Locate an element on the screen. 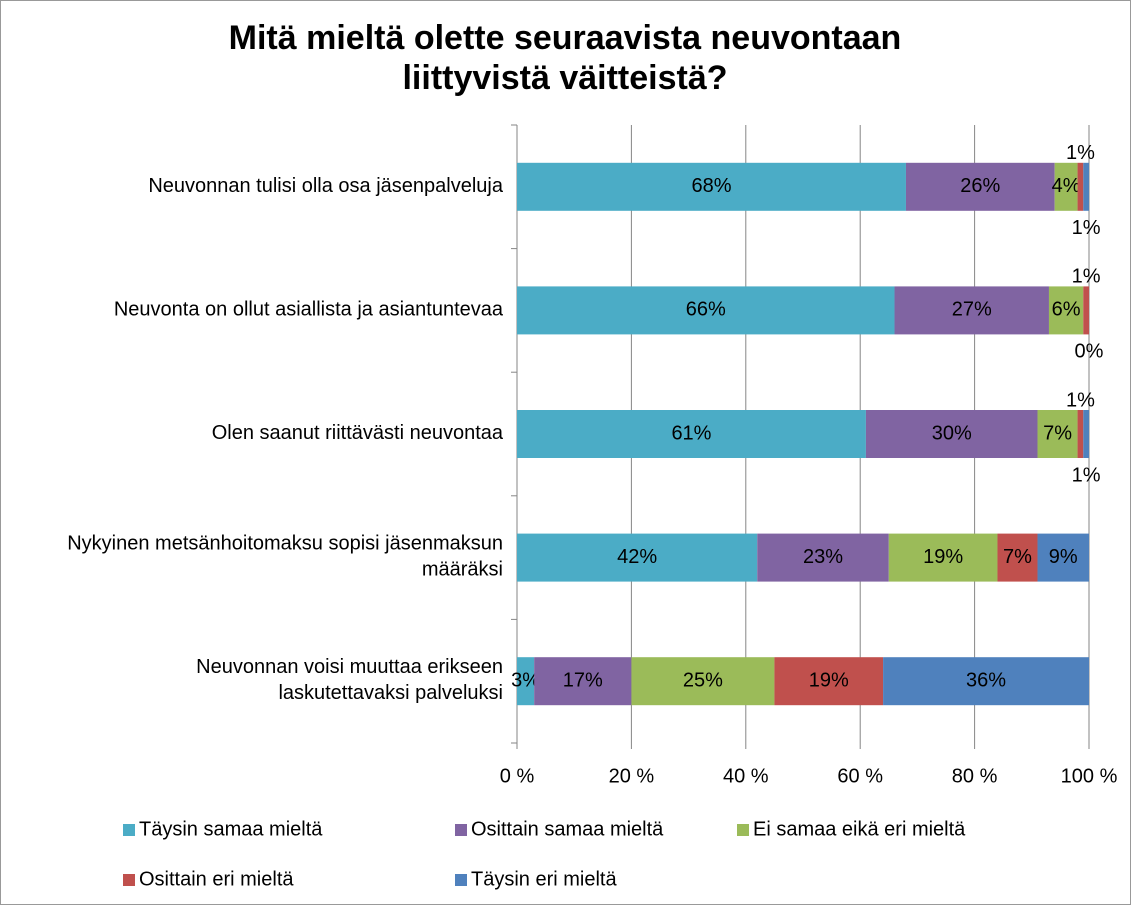 This screenshot has width=1131, height=905. data-label: 3% is located at coordinates (525, 680).